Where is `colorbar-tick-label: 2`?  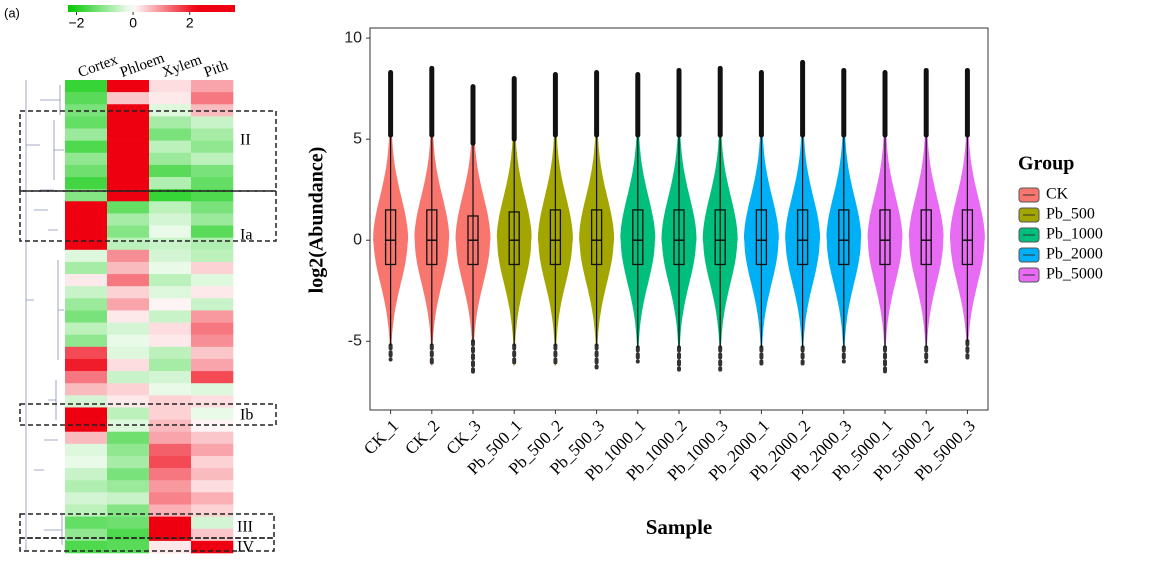
colorbar-tick-label: 2 is located at coordinates (190, 23).